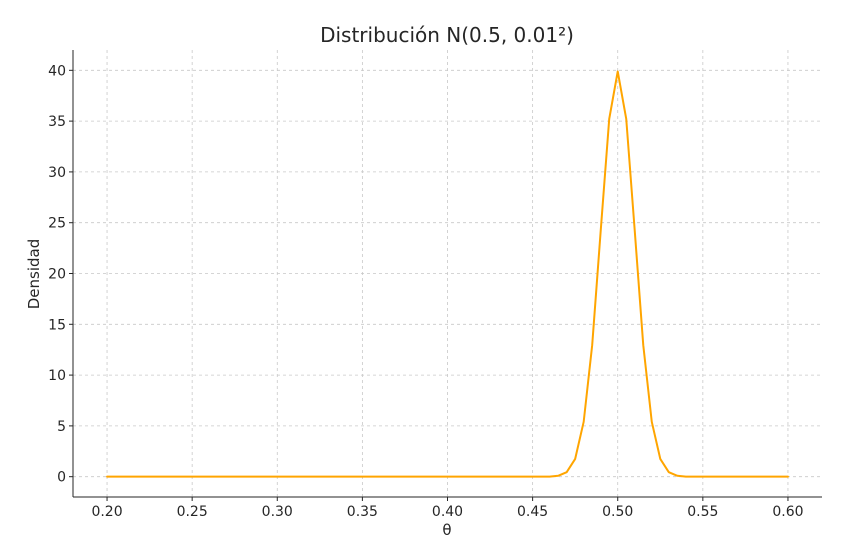 This screenshot has width=854, height=549. What do you see at coordinates (61, 478) in the screenshot?
I see `y-tick-label: 0` at bounding box center [61, 478].